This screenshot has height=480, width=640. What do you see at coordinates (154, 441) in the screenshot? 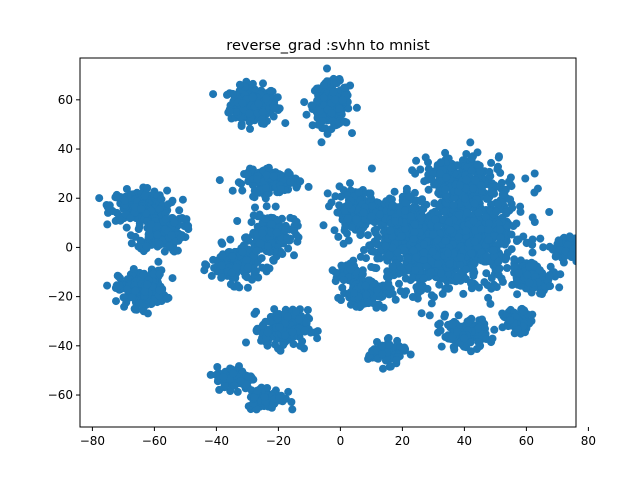
I see `x-tick-label: −60` at bounding box center [154, 441].